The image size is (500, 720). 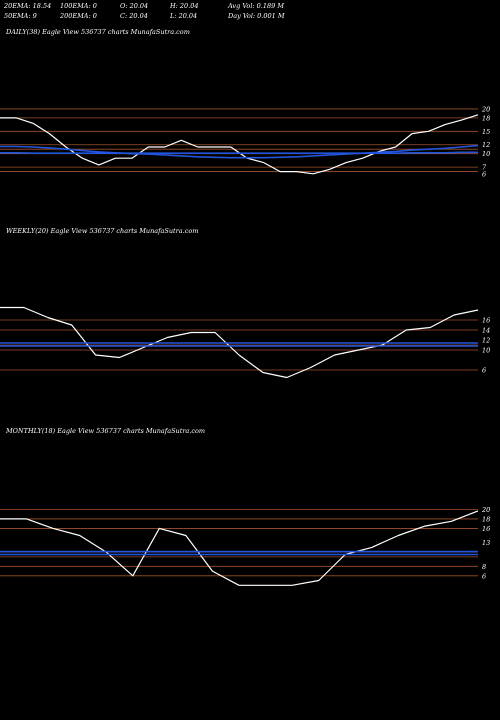 What do you see at coordinates (484, 567) in the screenshot?
I see `monthly-tick-label-4: 8` at bounding box center [484, 567].